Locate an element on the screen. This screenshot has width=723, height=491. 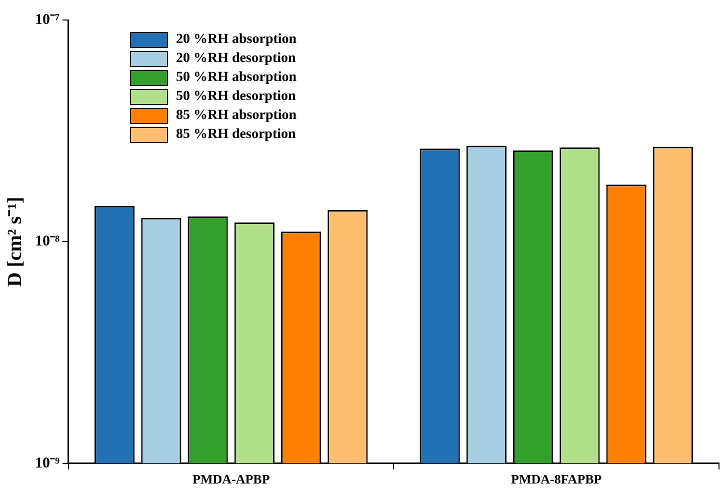
legend-label: 20 %RH desorption is located at coordinates (236, 58).